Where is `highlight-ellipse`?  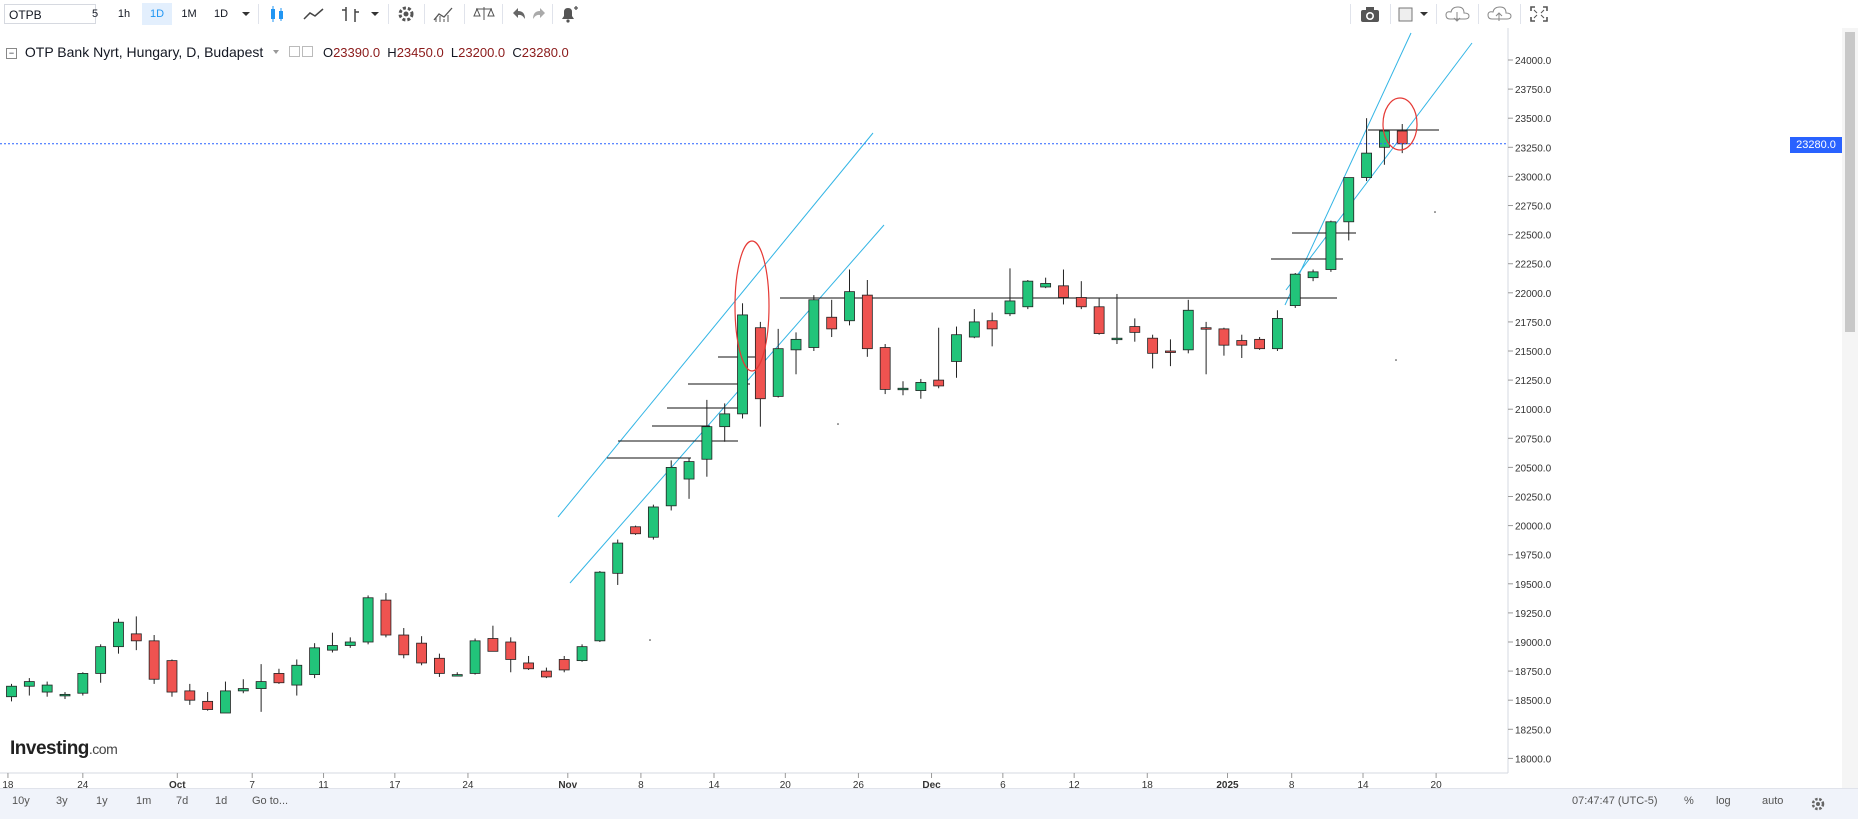
highlight-ellipse is located at coordinates (752, 306).